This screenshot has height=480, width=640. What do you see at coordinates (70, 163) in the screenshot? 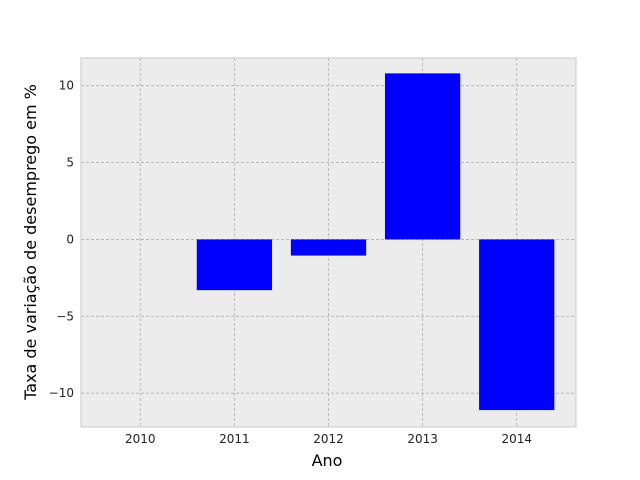
I see `y-tick-label: 5` at bounding box center [70, 163].